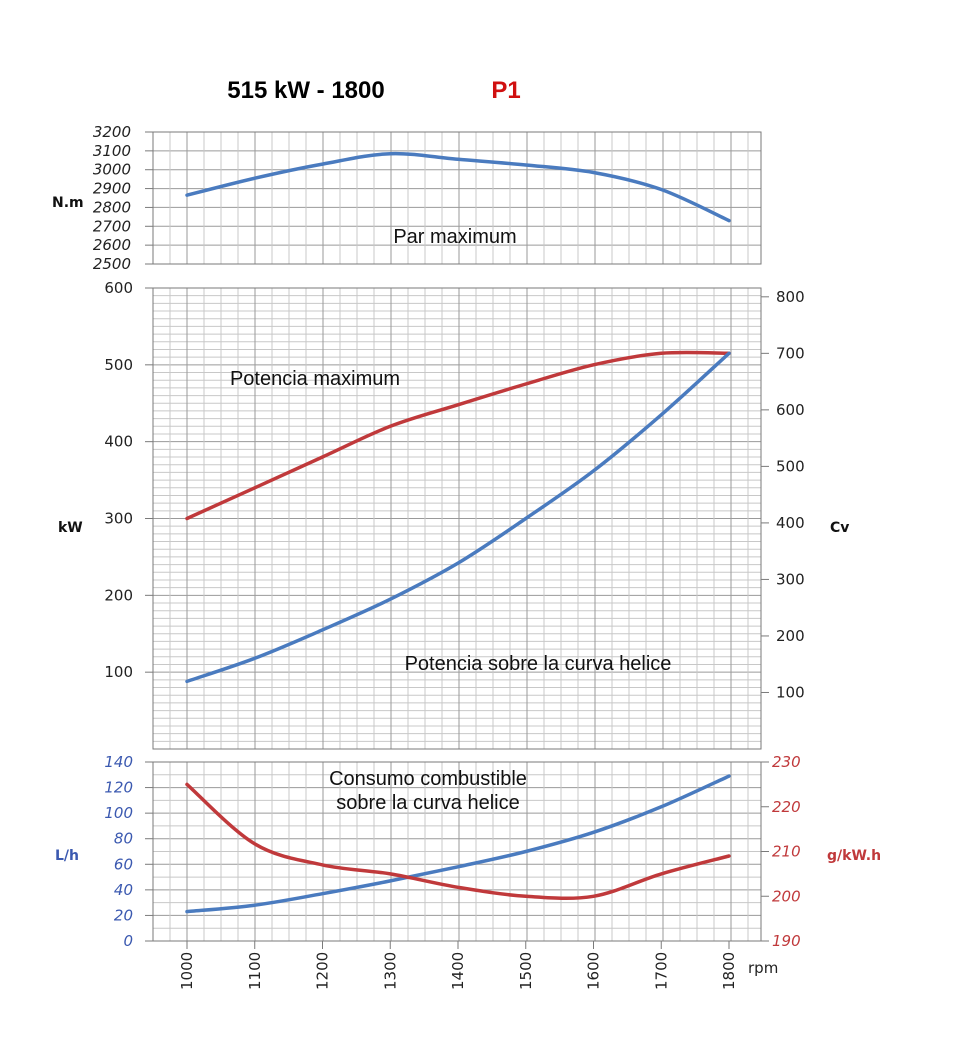  I want to click on consumption-left-tick: 80, so click(123, 839).